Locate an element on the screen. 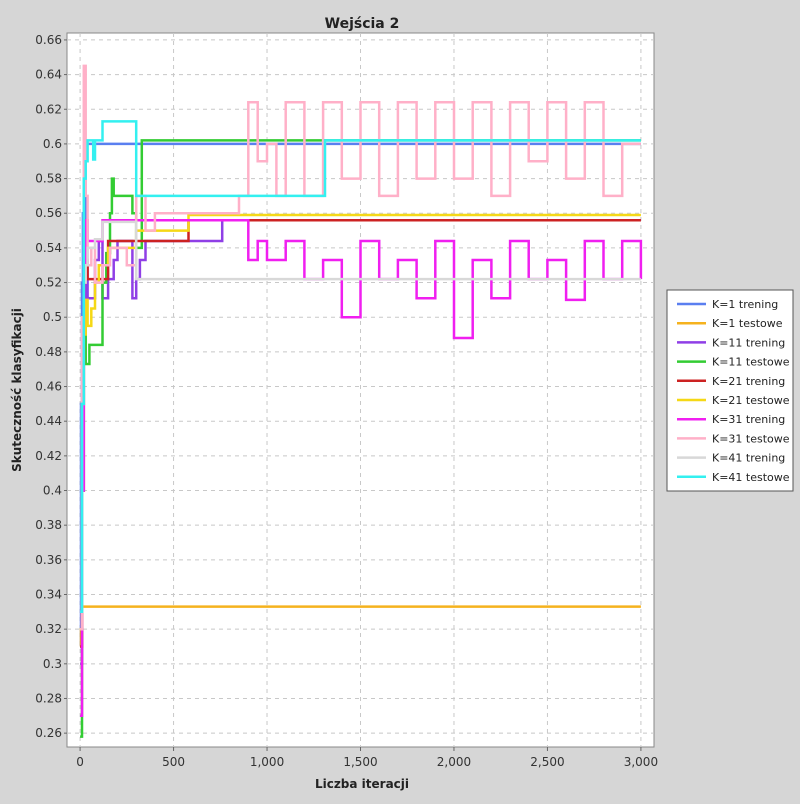 The width and height of the screenshot is (800, 804). legend-label: K=41 testowe is located at coordinates (751, 477).